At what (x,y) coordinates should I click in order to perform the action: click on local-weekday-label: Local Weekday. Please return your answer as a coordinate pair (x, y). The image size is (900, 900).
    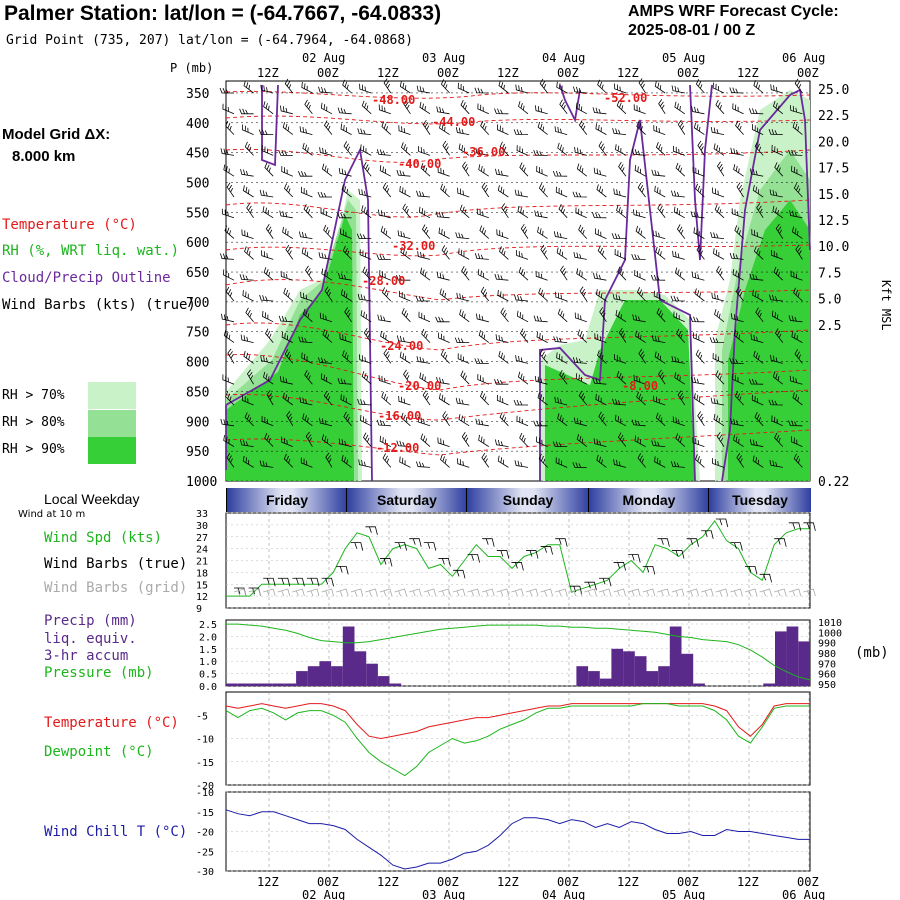
    Looking at the image, I should click on (92, 499).